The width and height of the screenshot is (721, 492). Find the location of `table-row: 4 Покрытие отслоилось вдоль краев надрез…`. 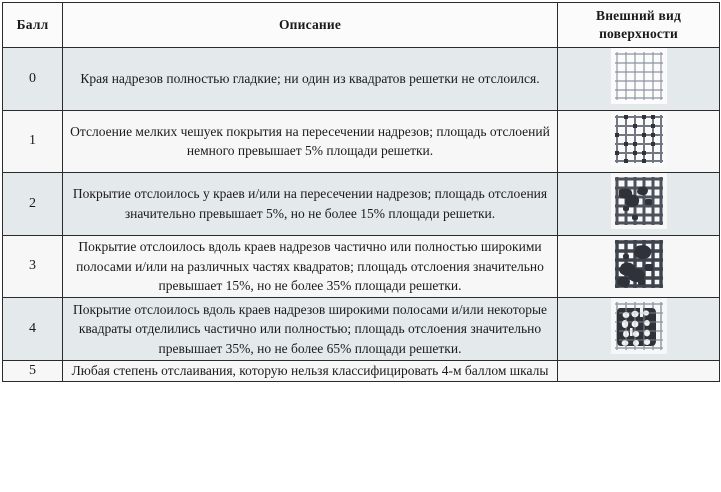

table-row: 4 Покрытие отслоилось вдоль краев надрез… is located at coordinates (361, 329).